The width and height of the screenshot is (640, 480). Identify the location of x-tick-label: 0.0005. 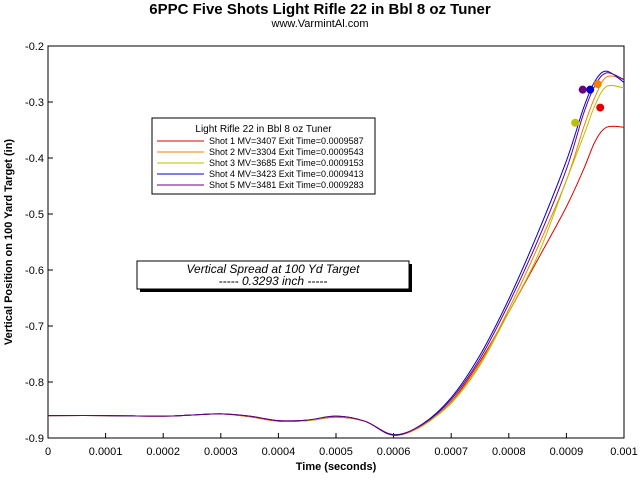
(336, 452).